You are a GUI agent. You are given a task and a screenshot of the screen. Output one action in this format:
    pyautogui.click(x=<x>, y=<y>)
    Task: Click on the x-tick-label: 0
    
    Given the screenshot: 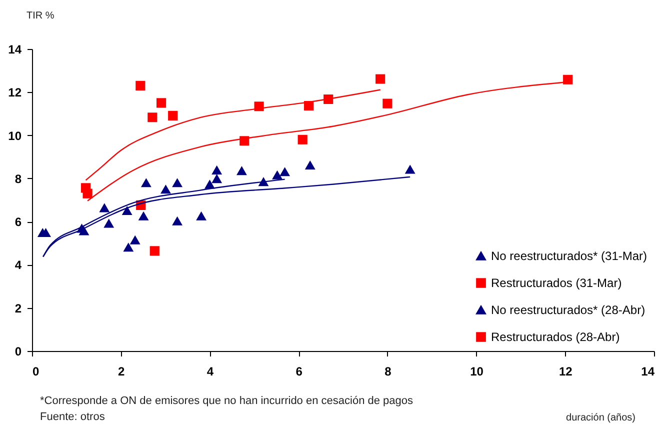 What is the action you would take?
    pyautogui.click(x=36, y=371)
    